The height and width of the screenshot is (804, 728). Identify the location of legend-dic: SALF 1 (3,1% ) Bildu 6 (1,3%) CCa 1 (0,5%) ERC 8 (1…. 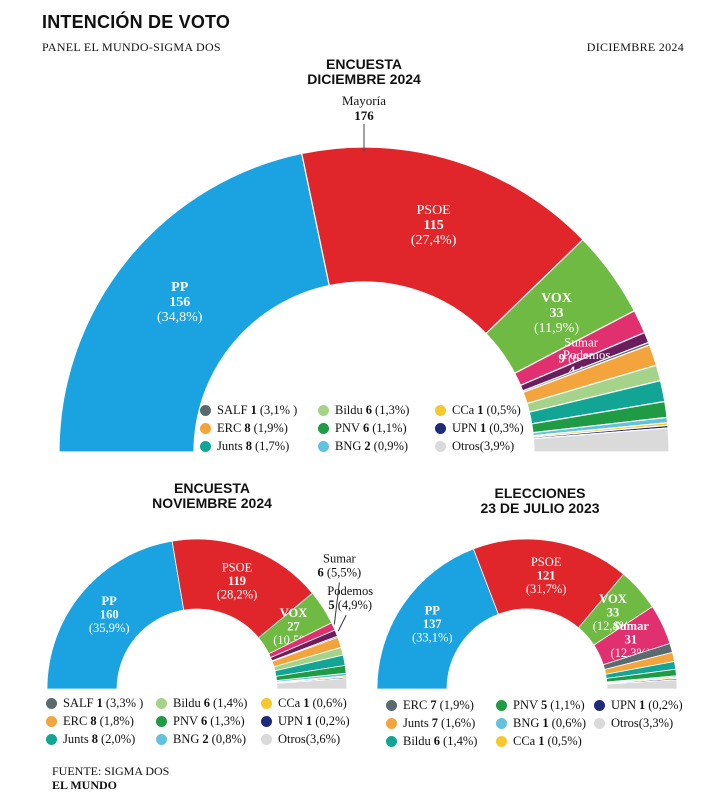
(430, 433).